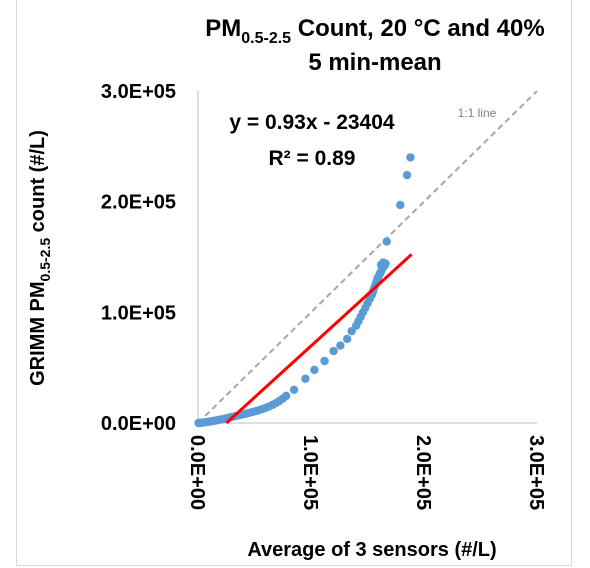  What do you see at coordinates (319, 339) in the screenshot?
I see `trendline` at bounding box center [319, 339].